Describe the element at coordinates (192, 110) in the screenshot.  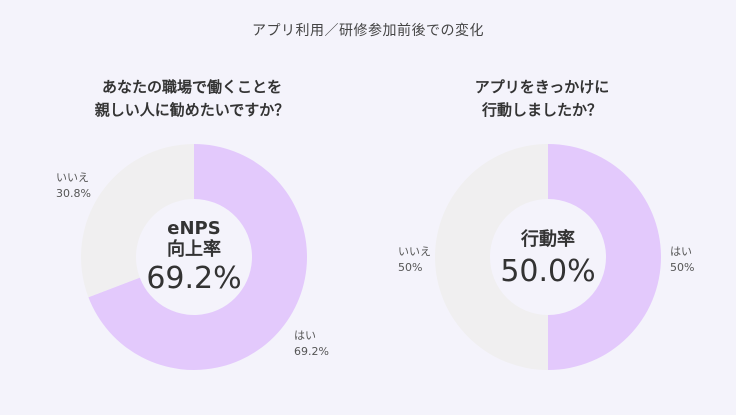
I see `question-line-2: 親しい人に勧めたいですか？` at that location.